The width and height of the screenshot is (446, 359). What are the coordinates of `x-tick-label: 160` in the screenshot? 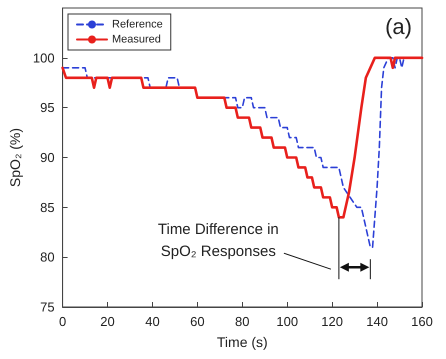 It's located at (422, 321).